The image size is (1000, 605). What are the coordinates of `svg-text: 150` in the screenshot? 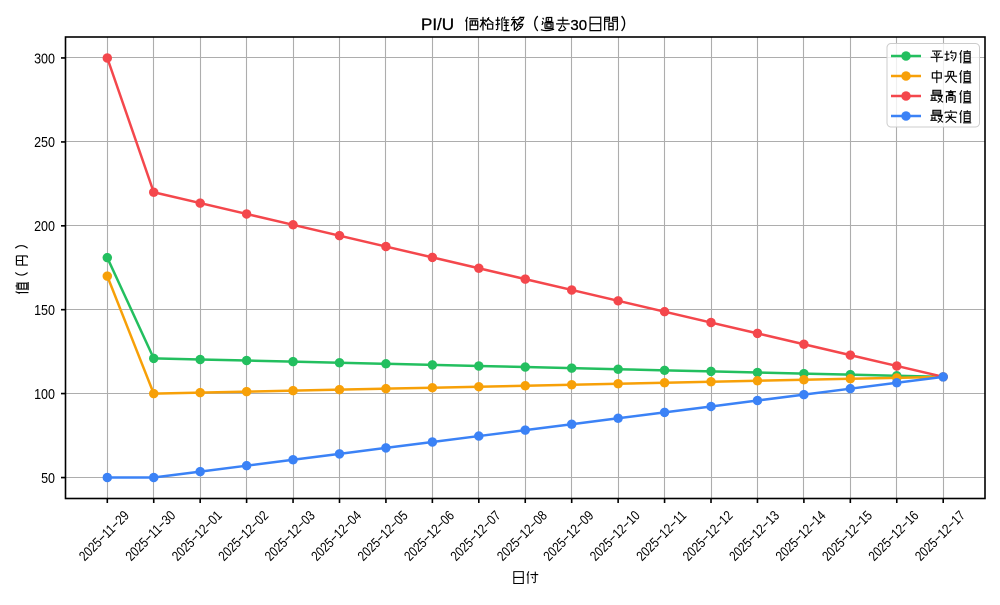 It's located at (44, 311).